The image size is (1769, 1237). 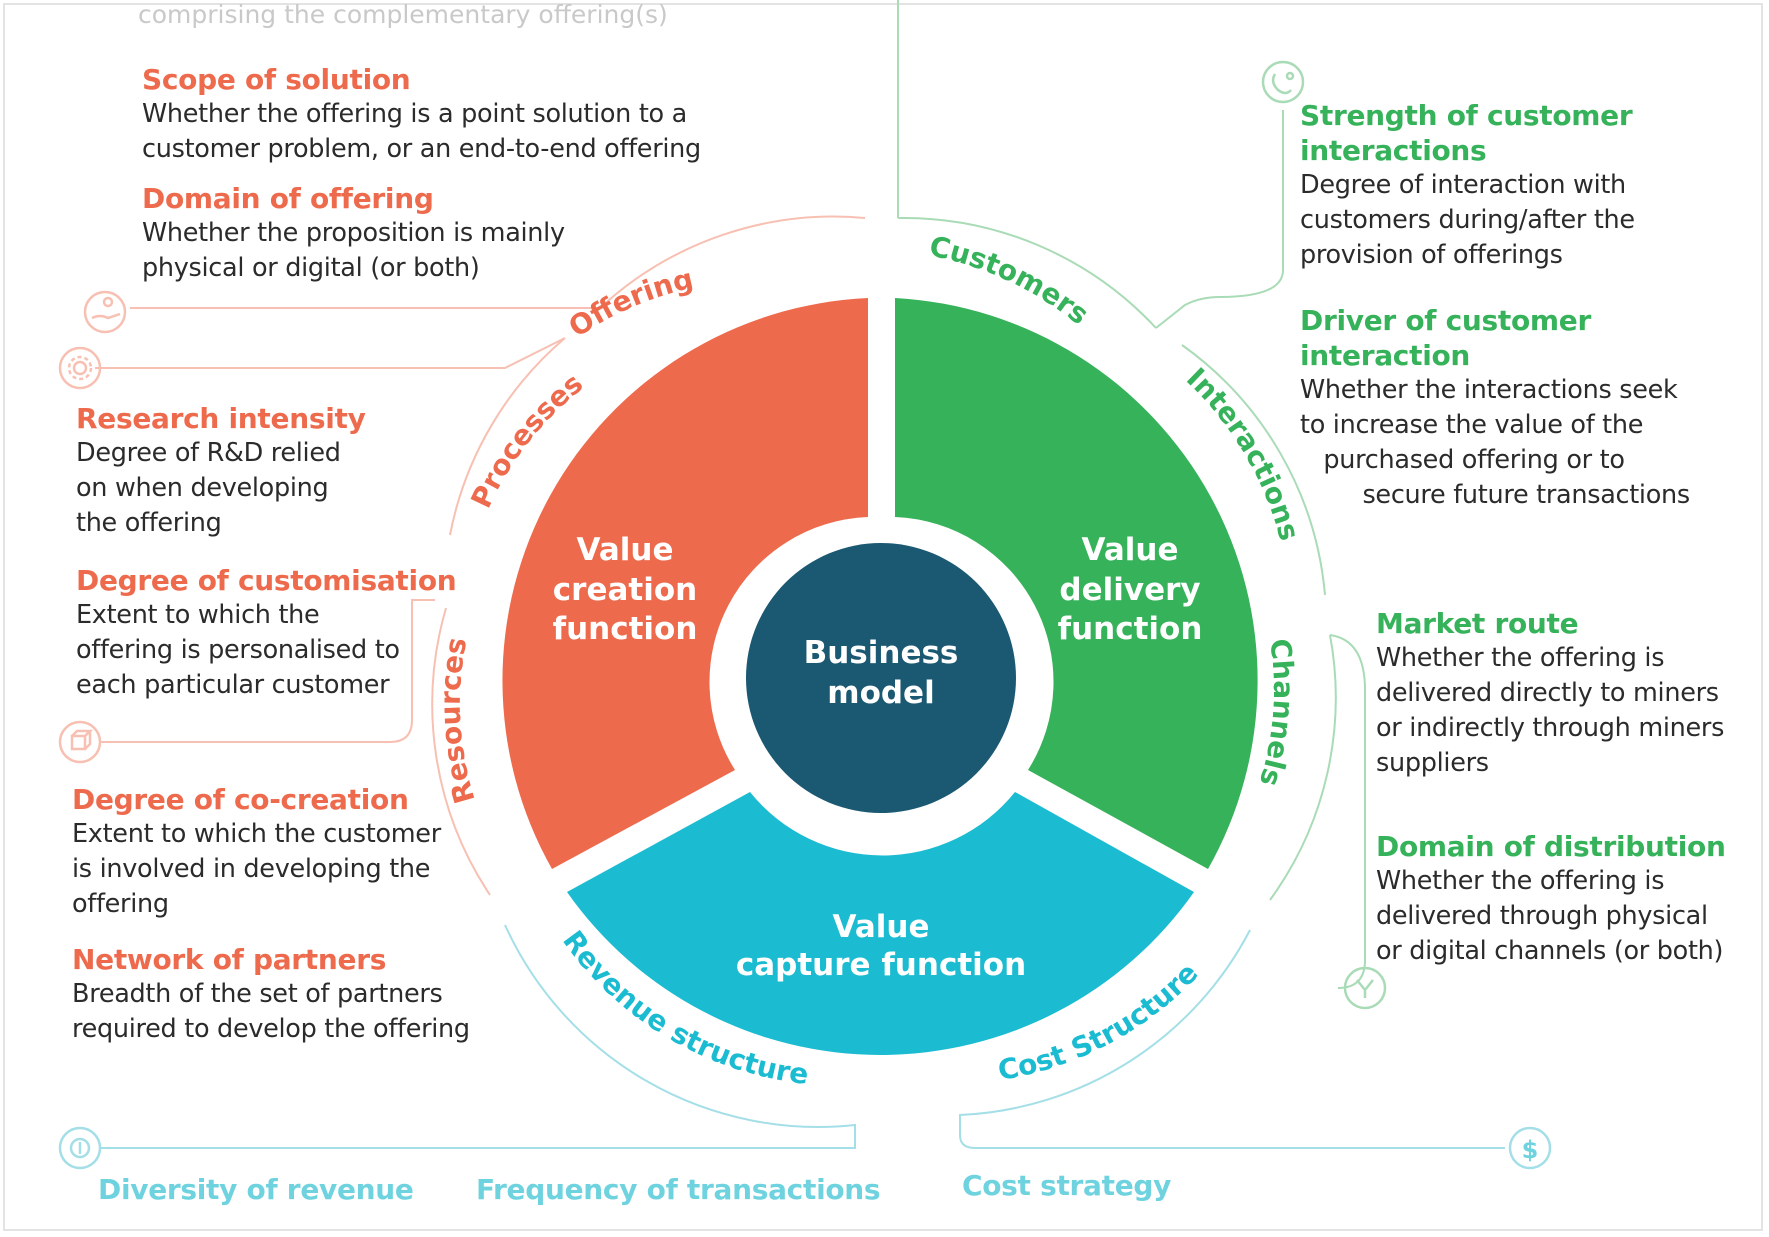 What do you see at coordinates (461, 751) in the screenshot?
I see `resources-outer-arc` at bounding box center [461, 751].